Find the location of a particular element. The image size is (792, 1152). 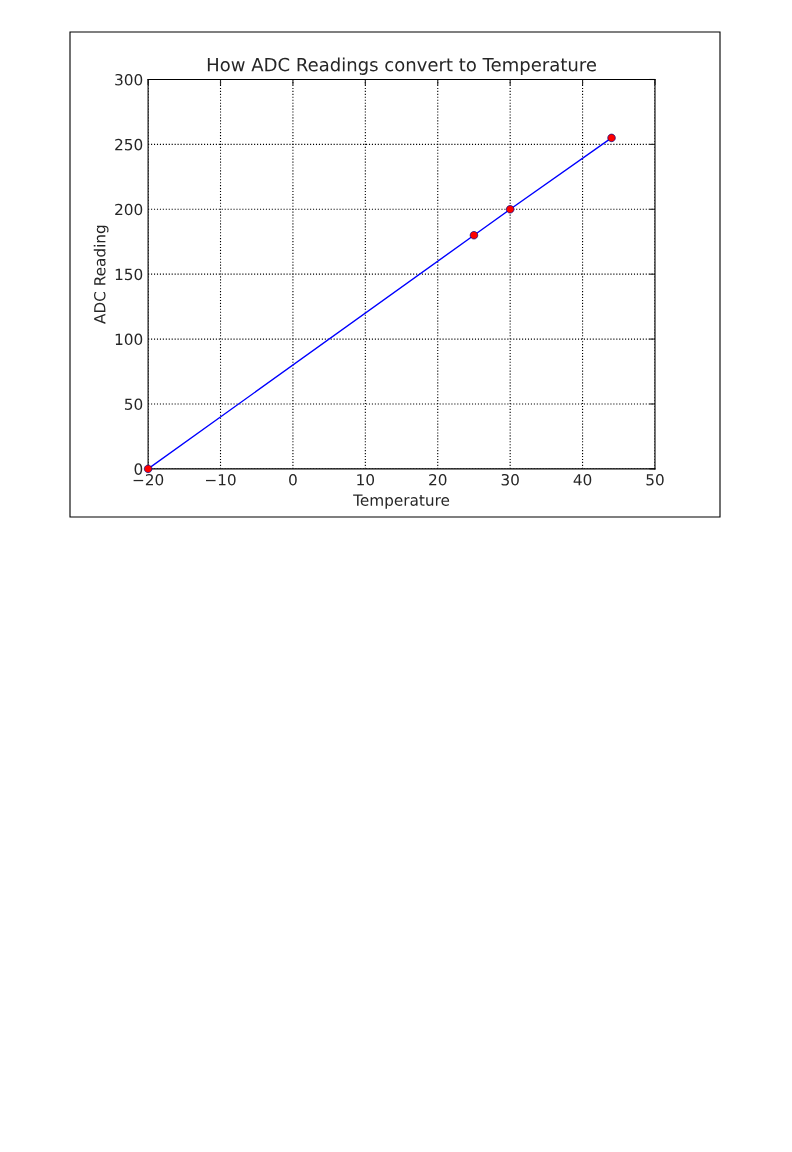

x-tick-label: 40 is located at coordinates (582, 479).